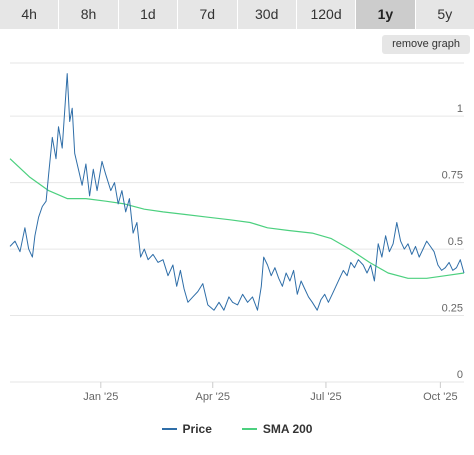 The height and width of the screenshot is (455, 474). I want to click on legend-sma-label: SMA 200, so click(287, 429).